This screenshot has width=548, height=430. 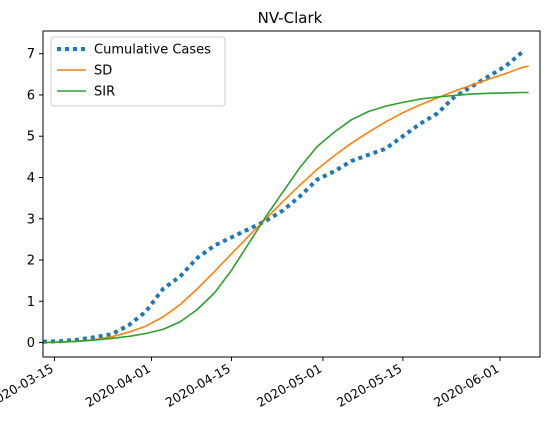 I want to click on legend-label-1: SD, so click(x=103, y=71).